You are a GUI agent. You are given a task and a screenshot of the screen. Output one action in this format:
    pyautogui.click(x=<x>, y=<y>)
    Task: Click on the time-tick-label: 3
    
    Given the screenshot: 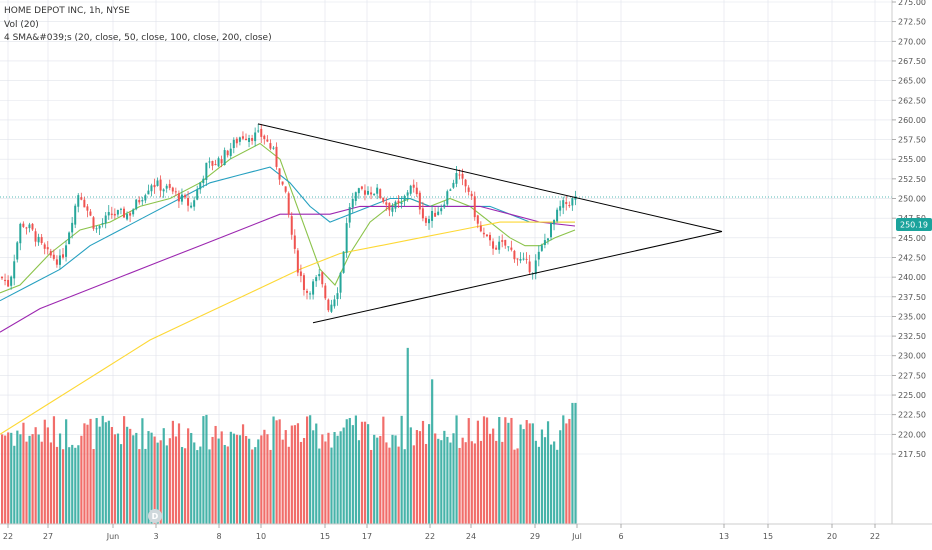 What is the action you would take?
    pyautogui.click(x=155, y=536)
    